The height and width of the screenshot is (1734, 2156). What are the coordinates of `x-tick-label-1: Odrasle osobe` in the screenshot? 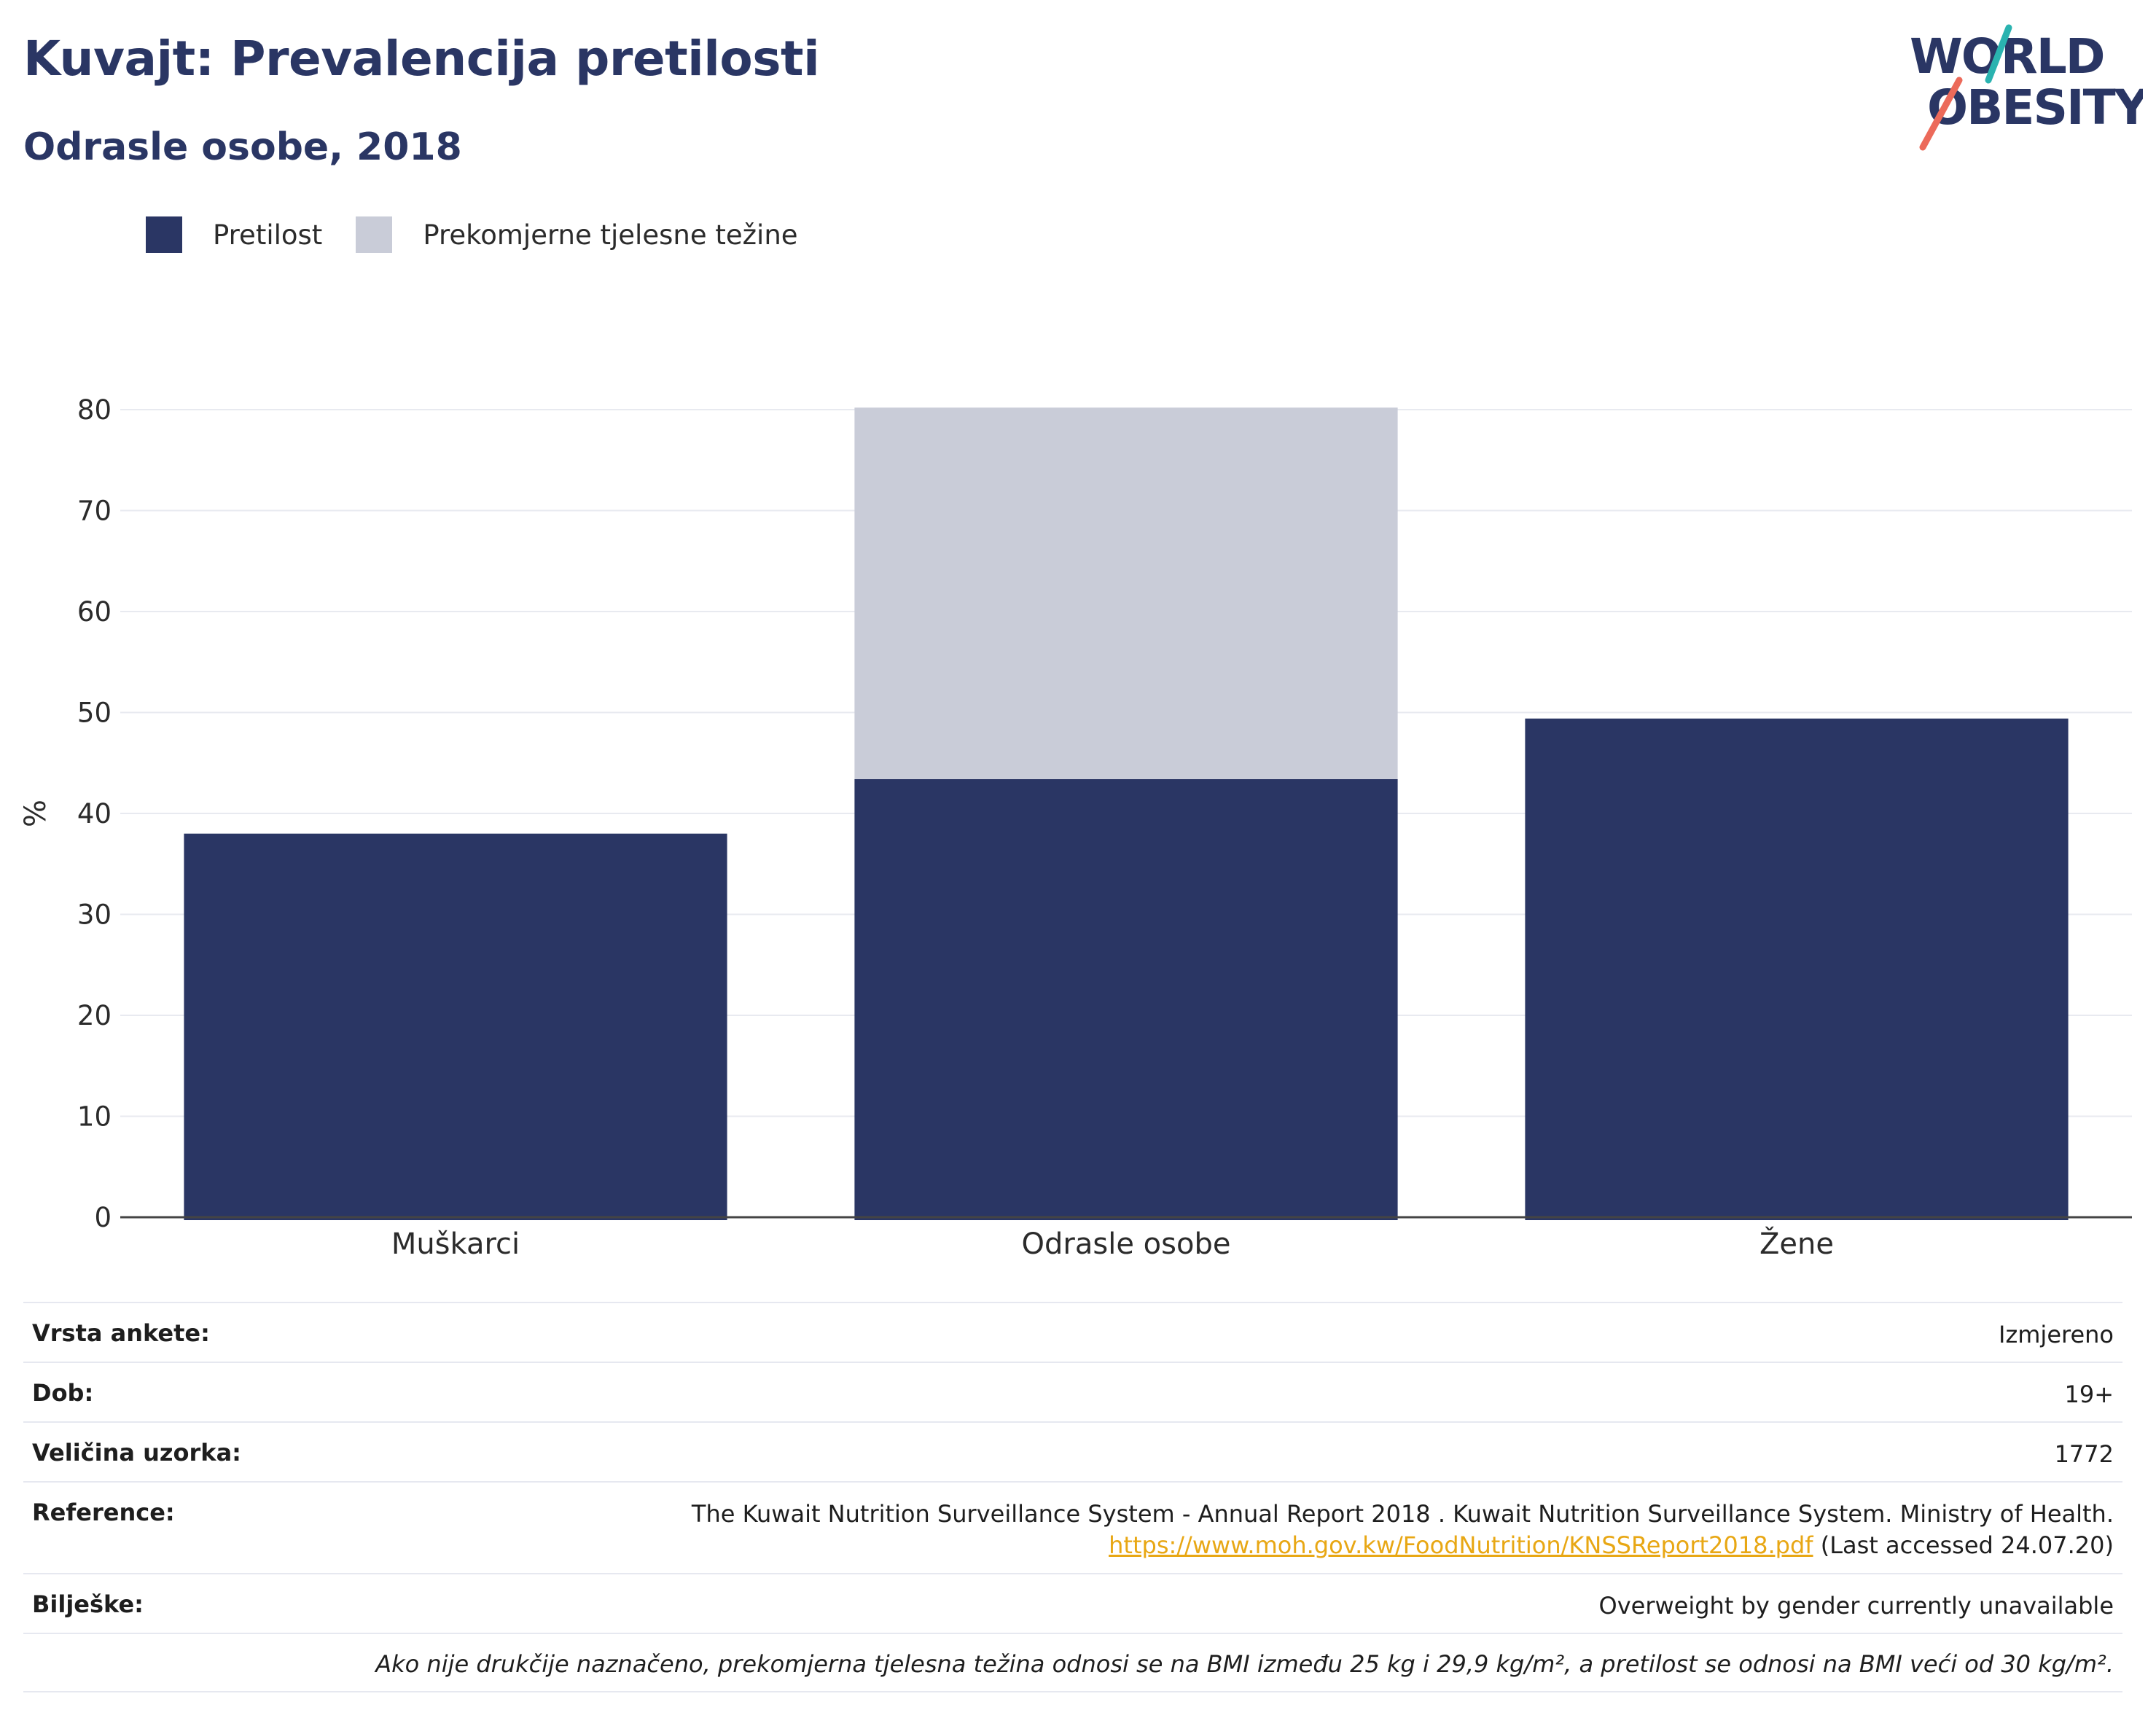 It's located at (1126, 1244).